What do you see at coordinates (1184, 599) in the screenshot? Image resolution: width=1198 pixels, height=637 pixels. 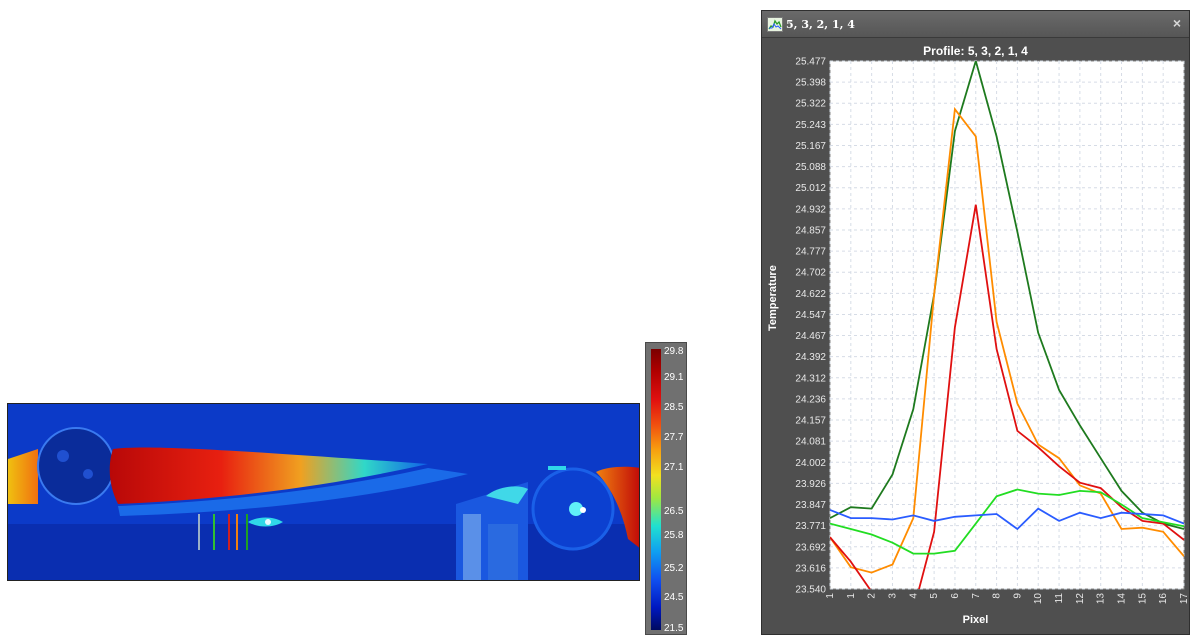 I see `x-tick-label: 17` at bounding box center [1184, 599].